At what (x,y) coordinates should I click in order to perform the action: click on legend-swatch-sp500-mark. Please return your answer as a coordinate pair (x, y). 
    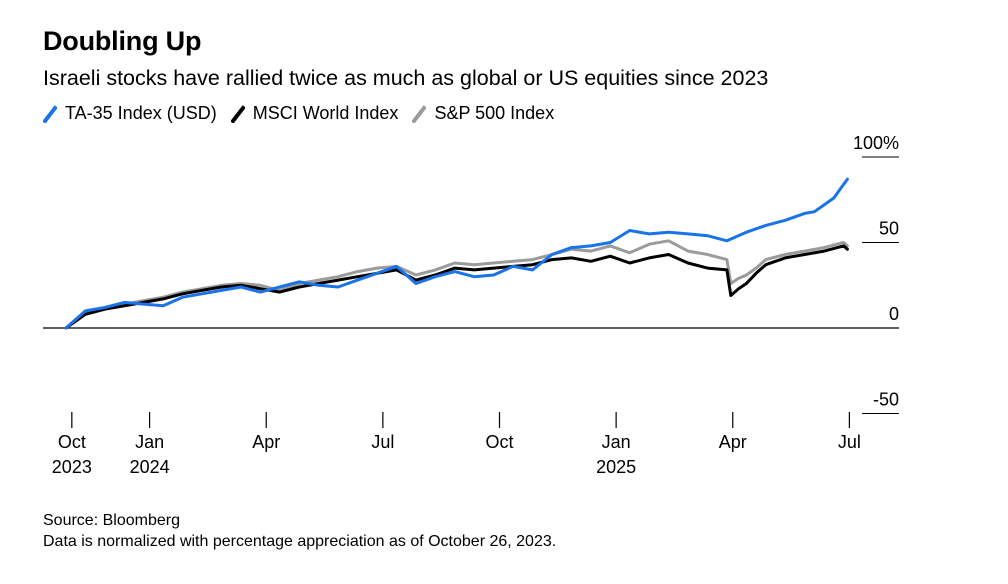
    Looking at the image, I should click on (419, 113).